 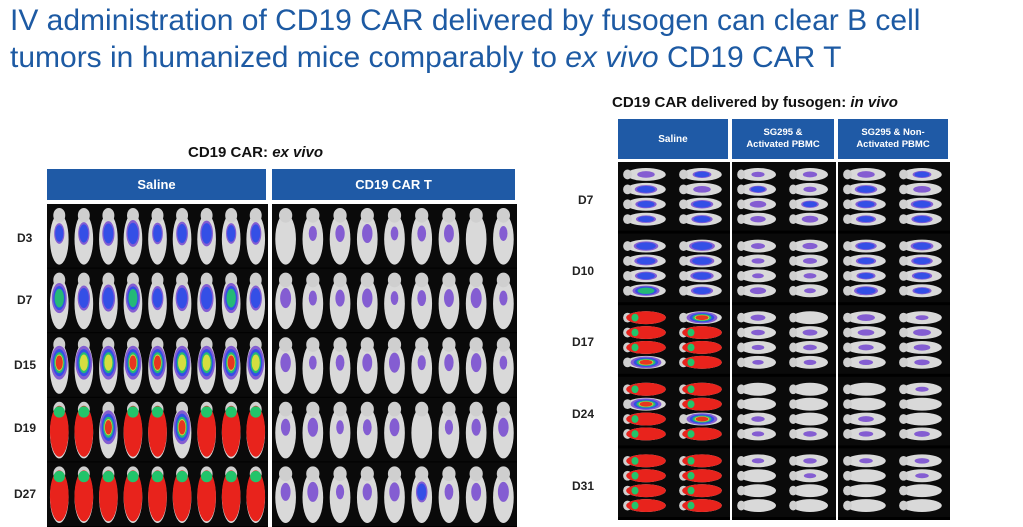 I want to click on left-header-saline-label: Saline, so click(x=156, y=184).